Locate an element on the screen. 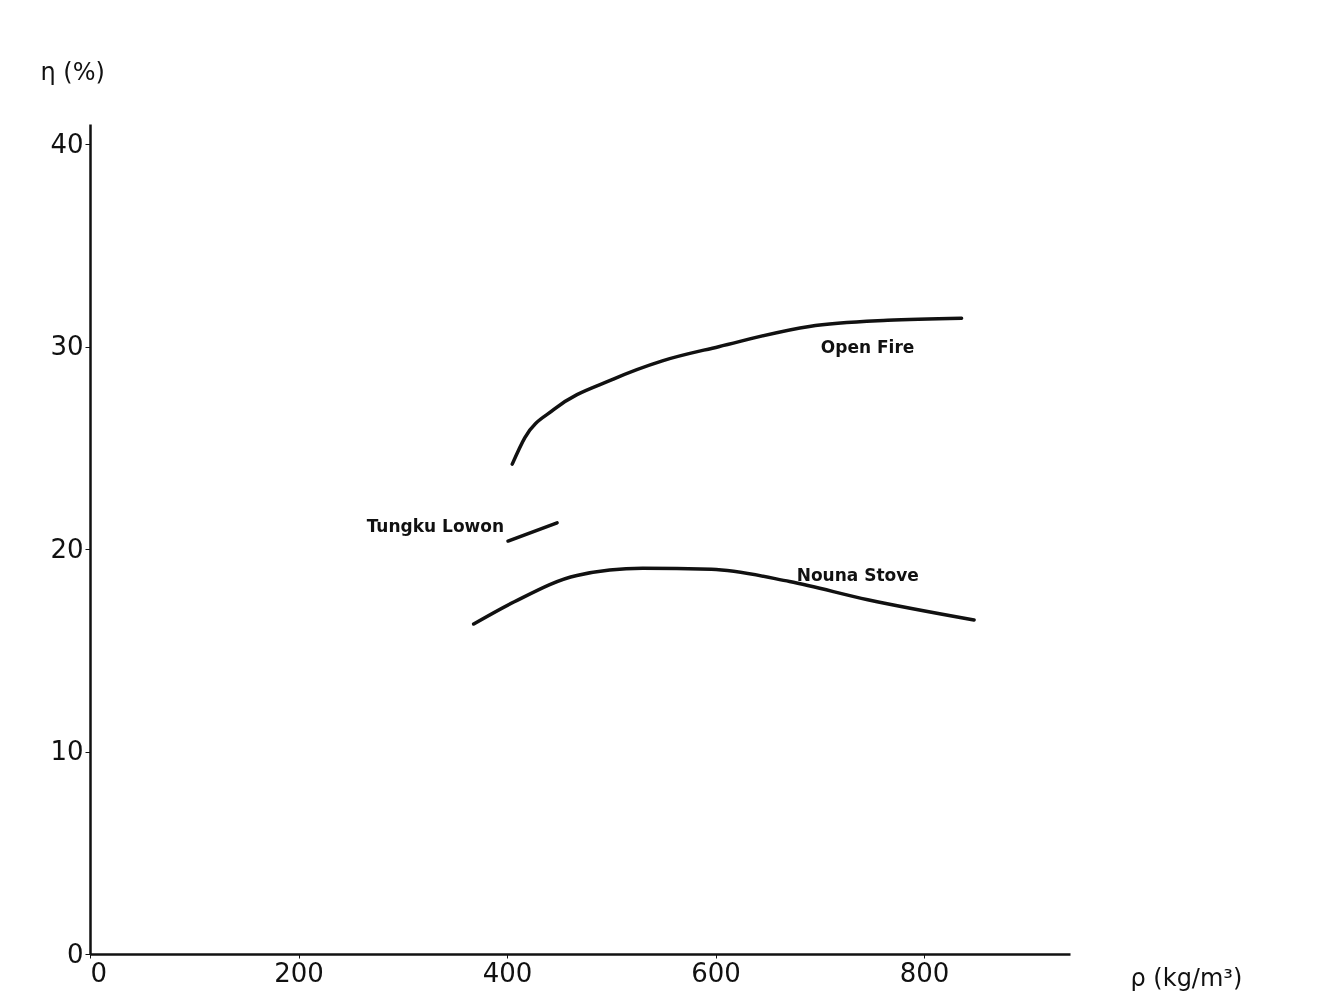 The image size is (1329, 994). series-label: Nouna Stove is located at coordinates (857, 574).